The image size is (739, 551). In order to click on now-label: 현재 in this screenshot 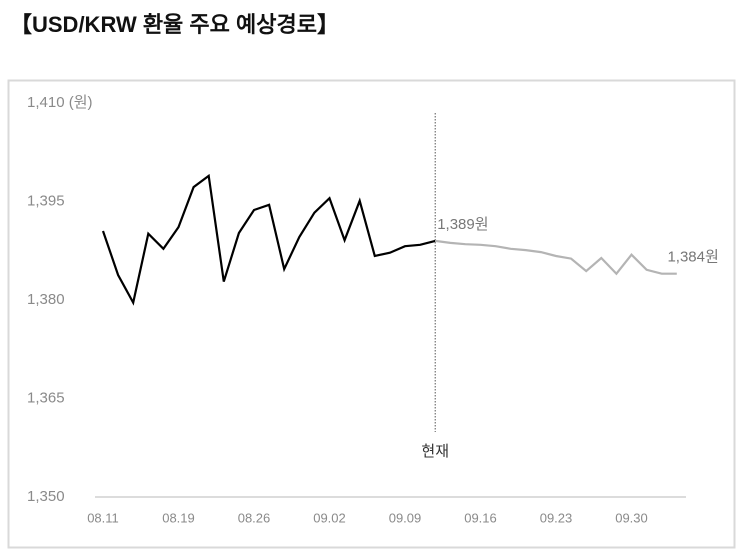, I will do `click(435, 451)`.